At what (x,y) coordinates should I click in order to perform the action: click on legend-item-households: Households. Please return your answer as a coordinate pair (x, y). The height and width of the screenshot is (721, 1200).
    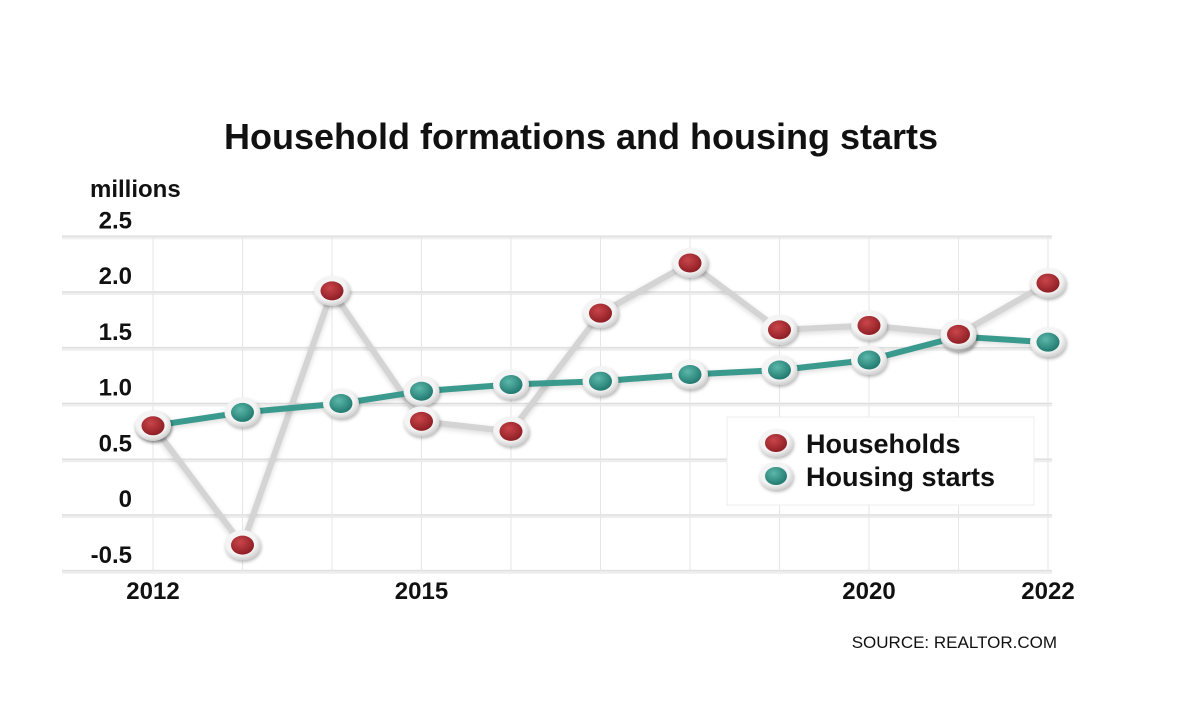
    Looking at the image, I should click on (860, 444).